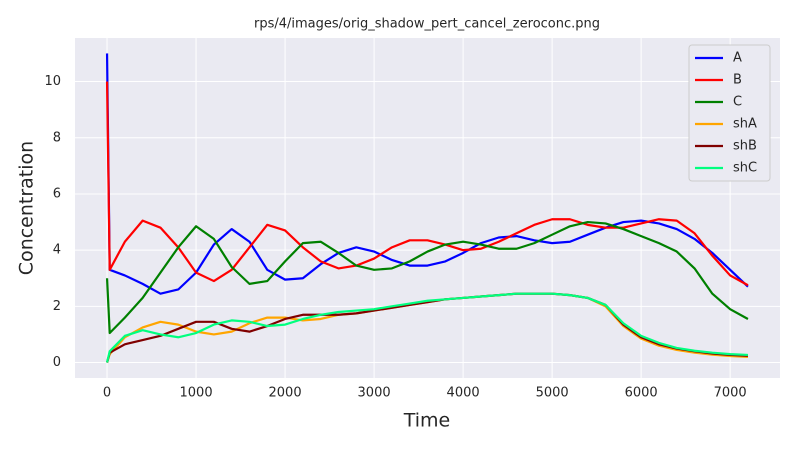 Image resolution: width=800 pixels, height=450 pixels. I want to click on x-tick-label: 3000, so click(374, 393).